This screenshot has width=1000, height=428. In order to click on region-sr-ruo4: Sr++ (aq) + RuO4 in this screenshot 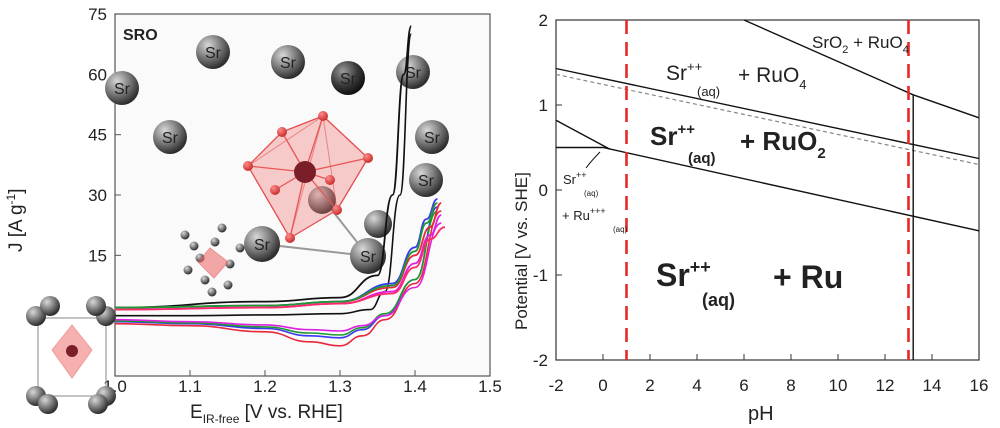, I will do `click(736, 79)`.